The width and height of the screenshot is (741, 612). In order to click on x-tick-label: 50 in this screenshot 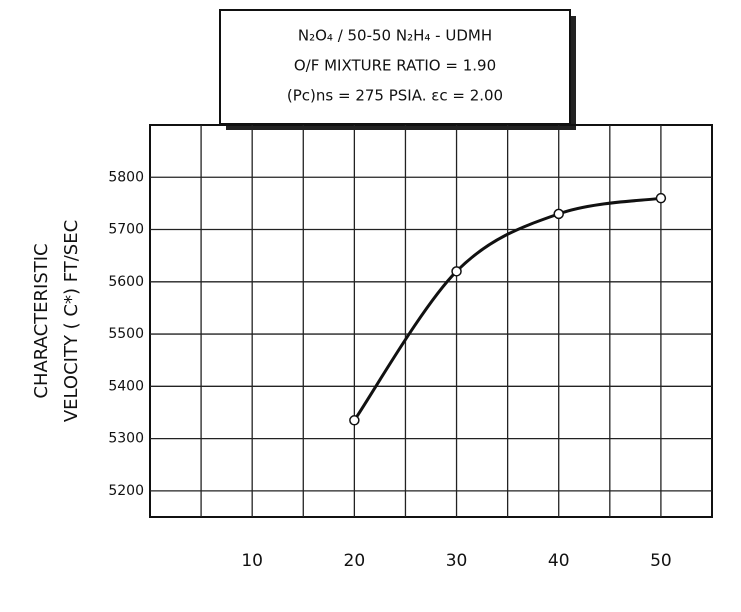, I will do `click(661, 561)`.